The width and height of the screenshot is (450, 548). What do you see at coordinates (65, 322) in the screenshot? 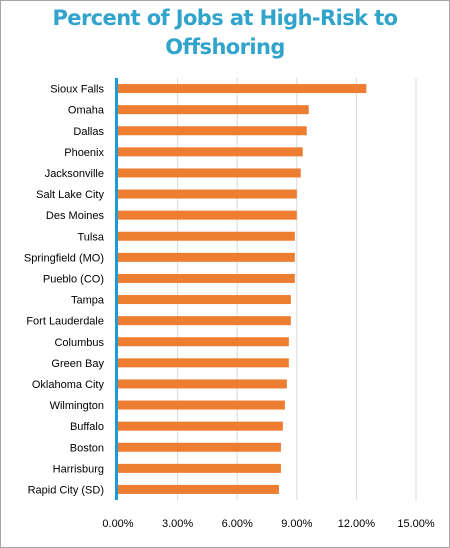
I see `category-label: Fort Lauderdale` at bounding box center [65, 322].